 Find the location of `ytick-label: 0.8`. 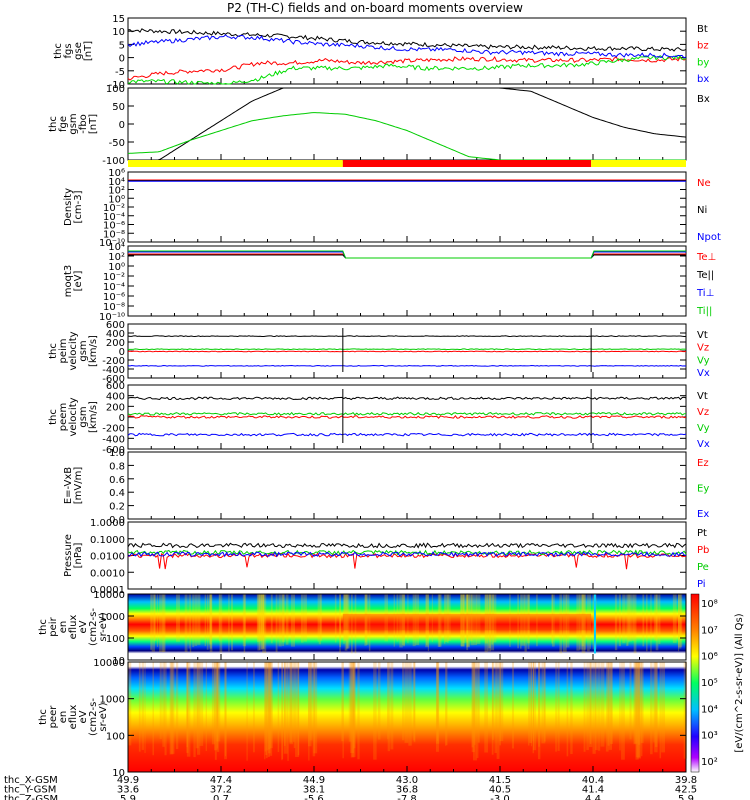

ytick-label: 0.8 is located at coordinates (117, 466).